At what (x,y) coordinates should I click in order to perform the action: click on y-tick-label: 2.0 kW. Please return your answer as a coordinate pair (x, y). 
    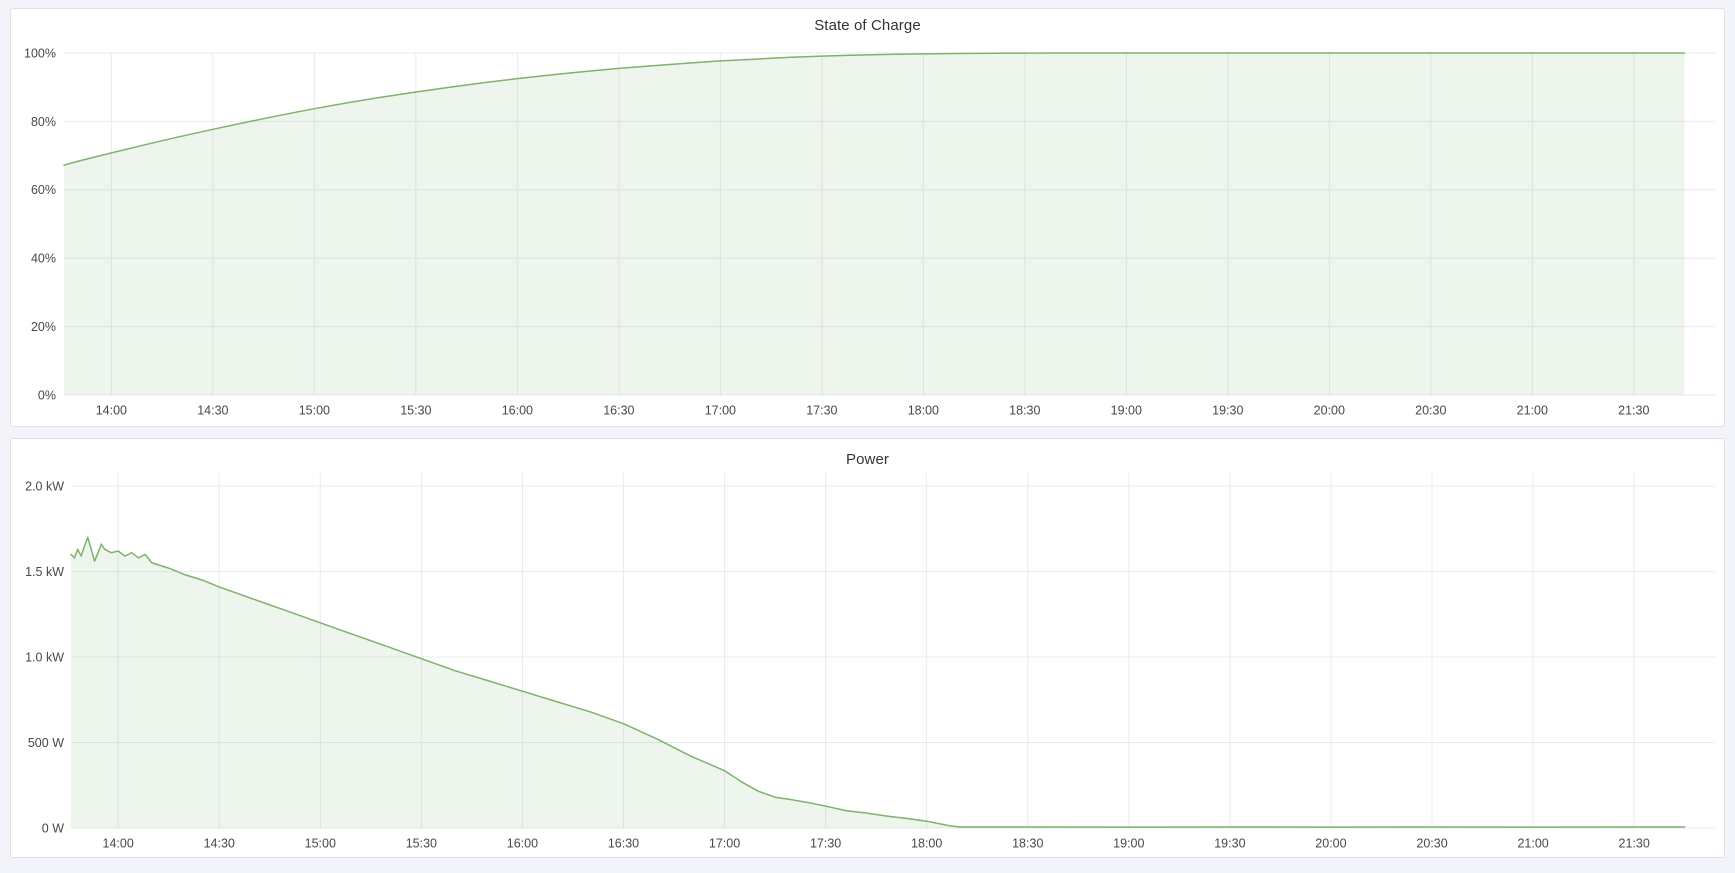
    Looking at the image, I should click on (44, 486).